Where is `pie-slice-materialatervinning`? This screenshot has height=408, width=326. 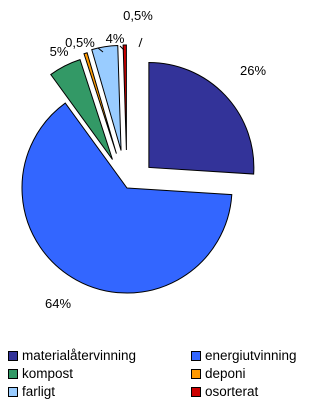 pie-slice-materialatervinning is located at coordinates (201, 118).